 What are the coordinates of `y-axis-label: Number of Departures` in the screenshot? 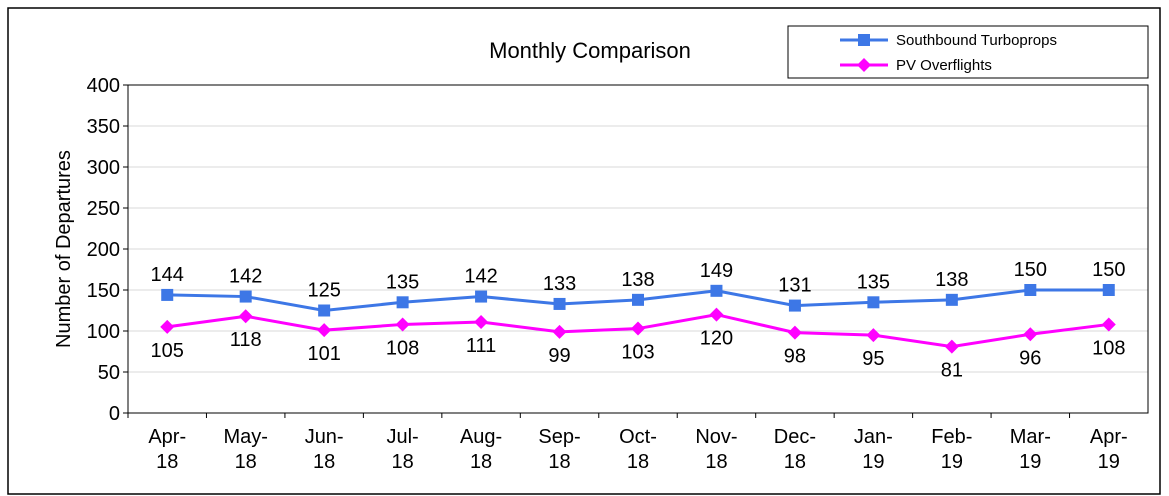 It's located at (64, 249).